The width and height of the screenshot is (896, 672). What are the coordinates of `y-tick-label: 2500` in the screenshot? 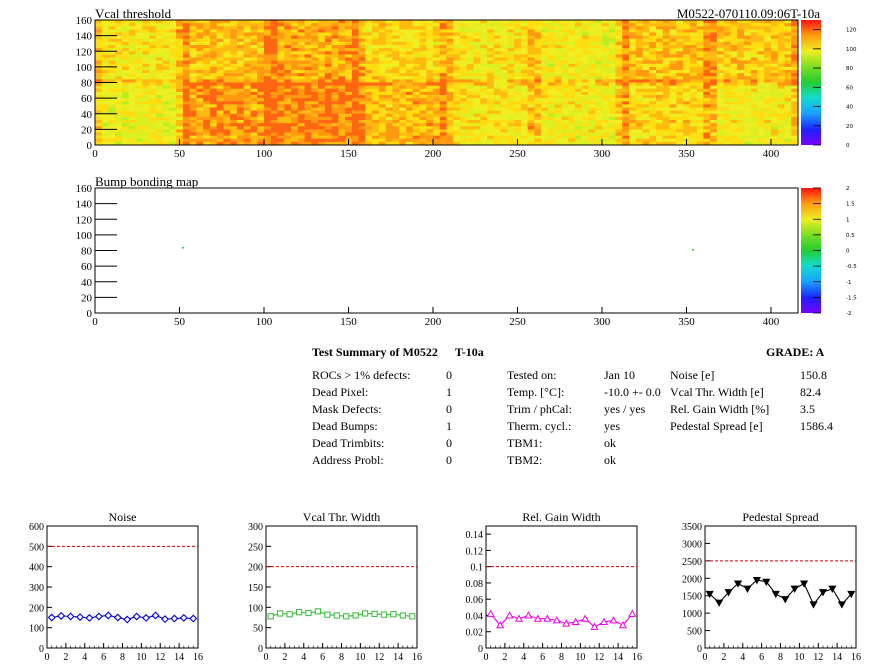 It's located at (692, 562).